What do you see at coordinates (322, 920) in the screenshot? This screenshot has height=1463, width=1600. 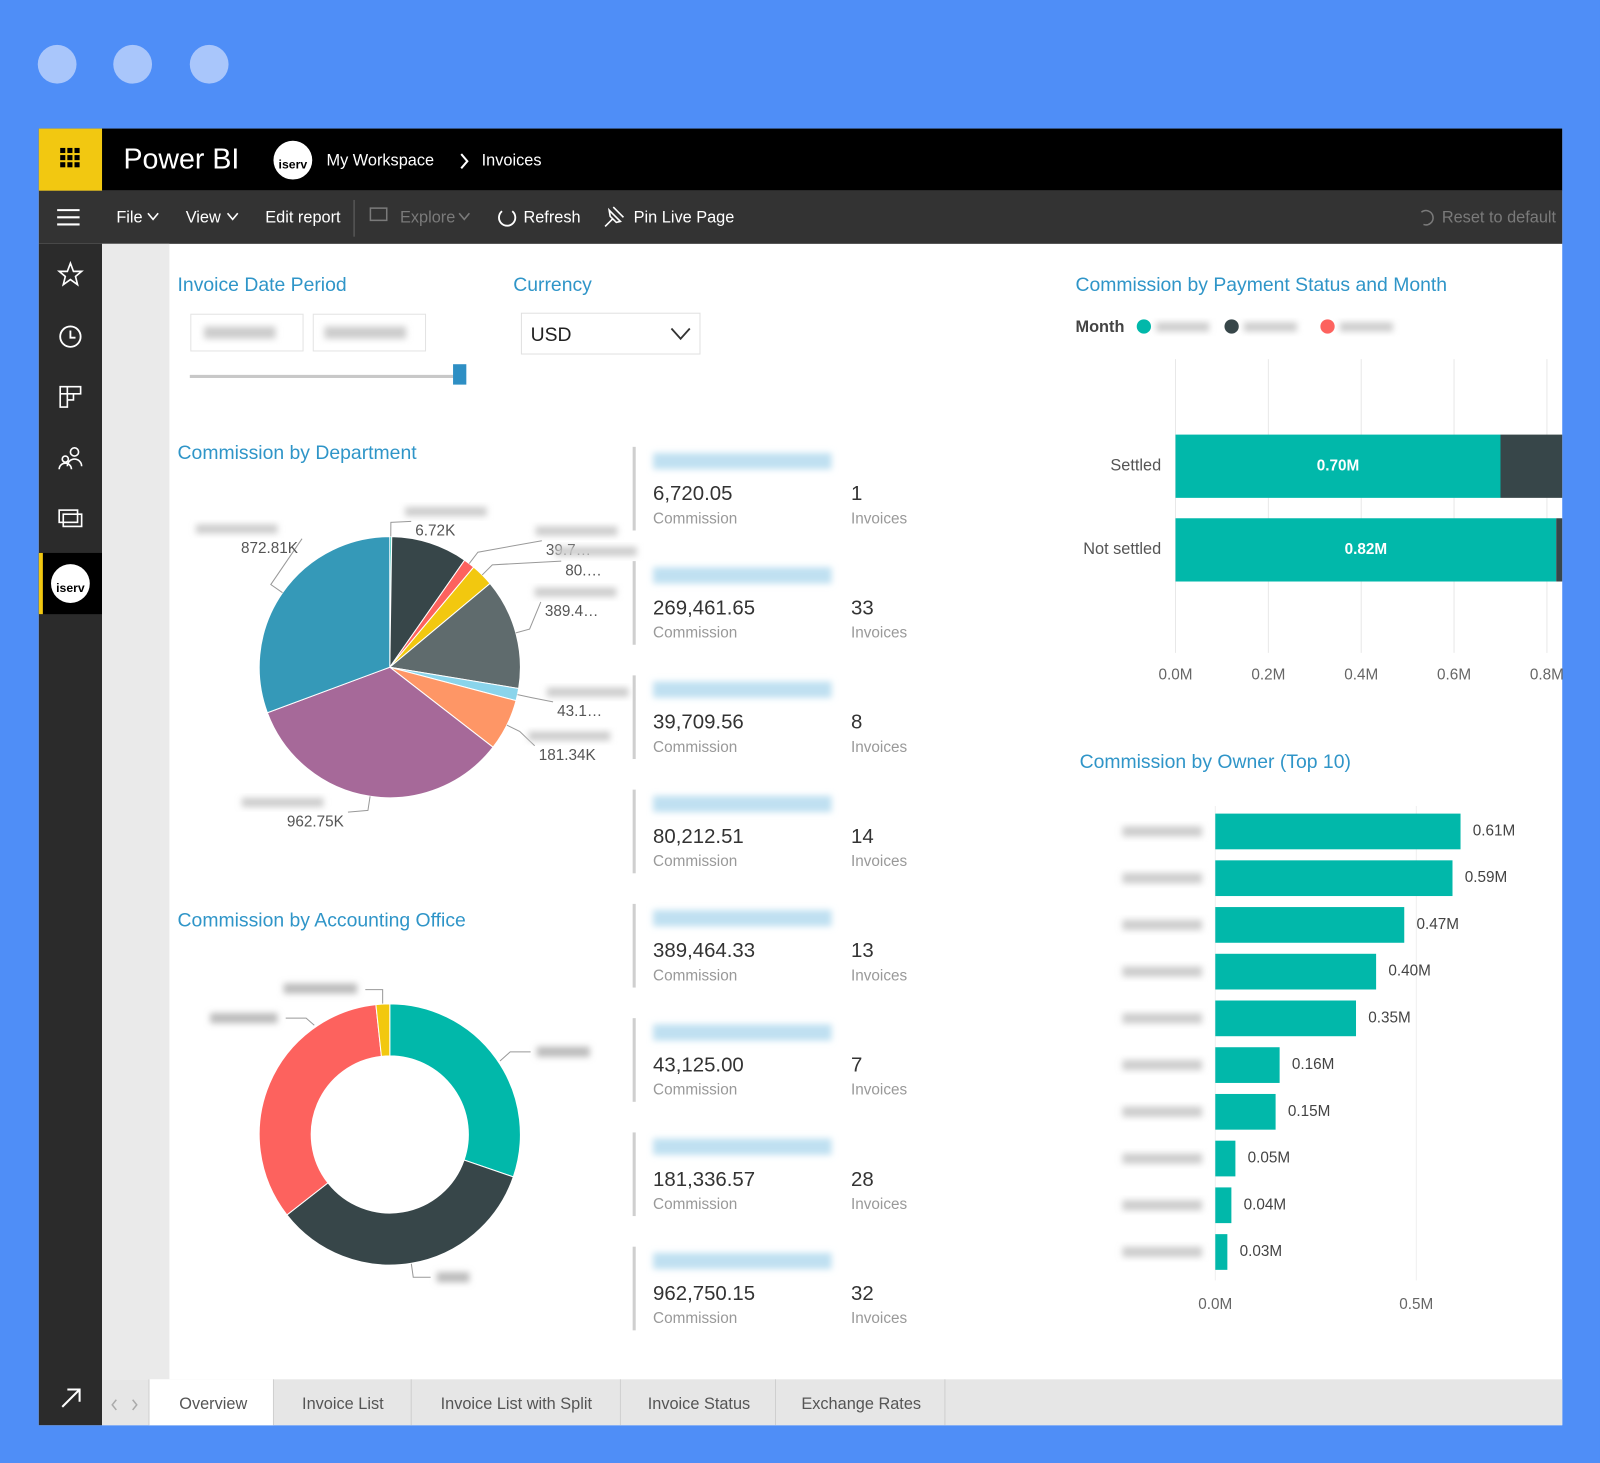 I see `chart-title: Commission by Accounting Office` at bounding box center [322, 920].